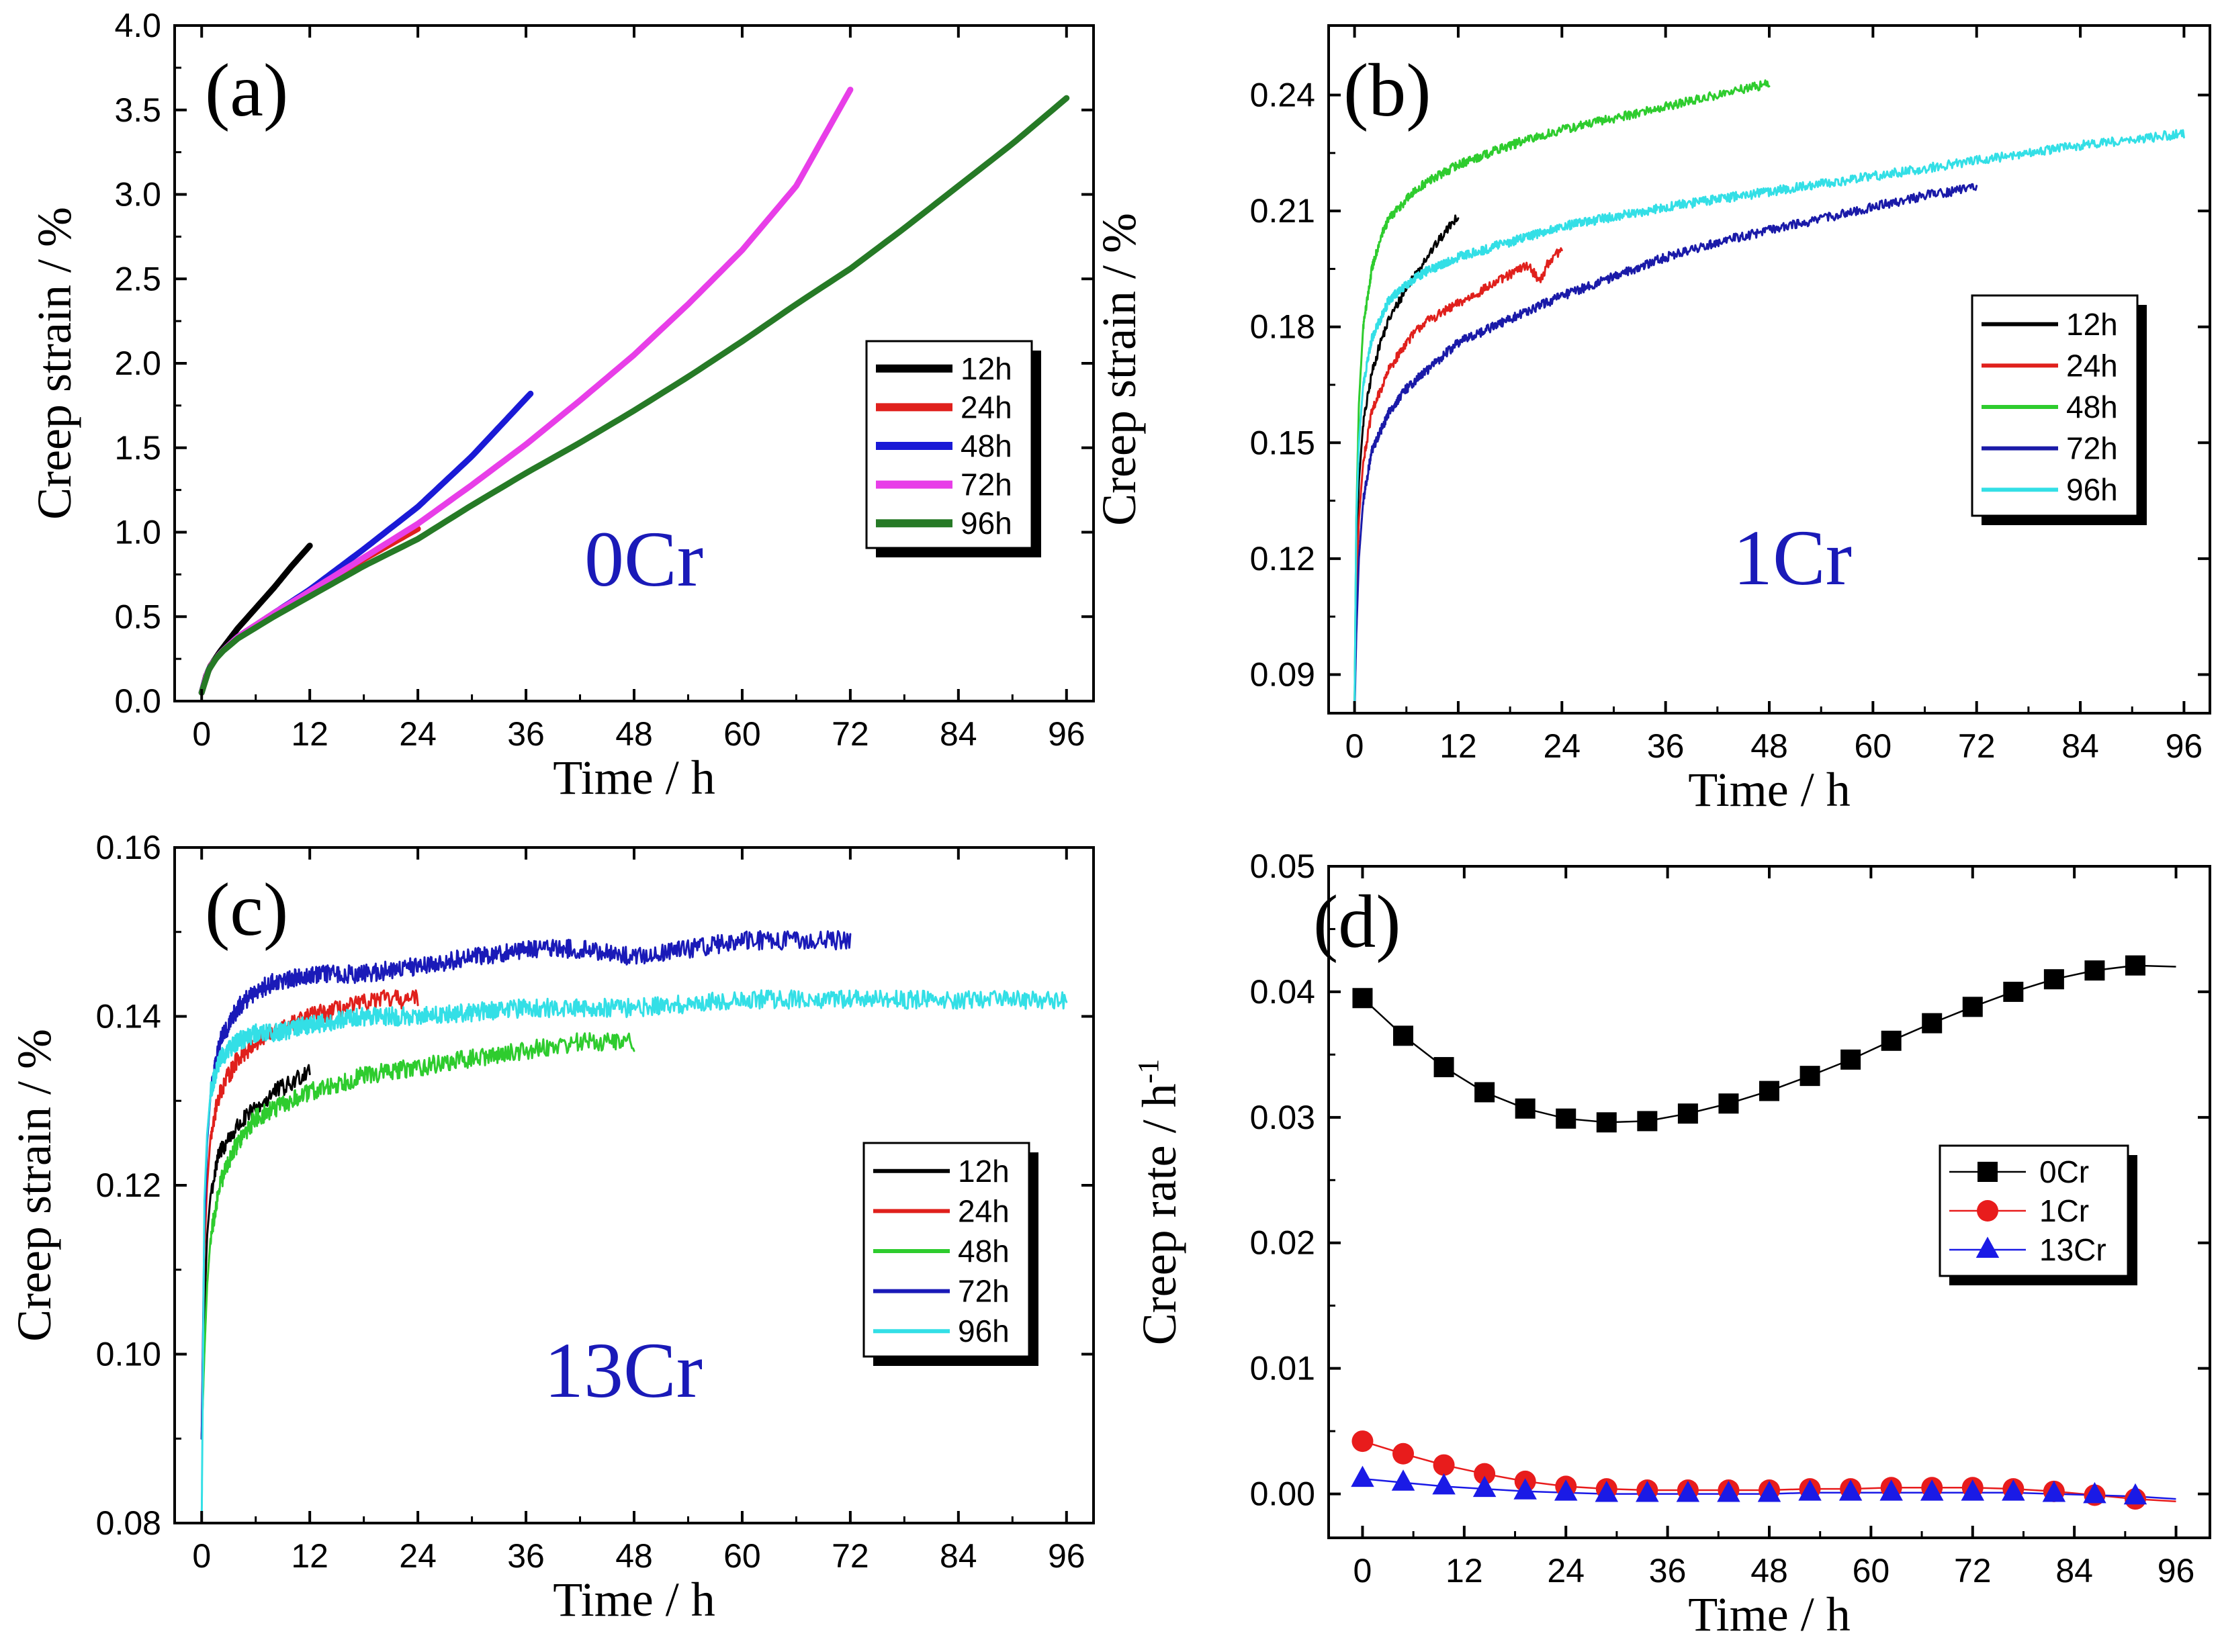 This screenshot has height=1652, width=2222. What do you see at coordinates (246, 910) in the screenshot?
I see `panel-c-label: (c)` at bounding box center [246, 910].